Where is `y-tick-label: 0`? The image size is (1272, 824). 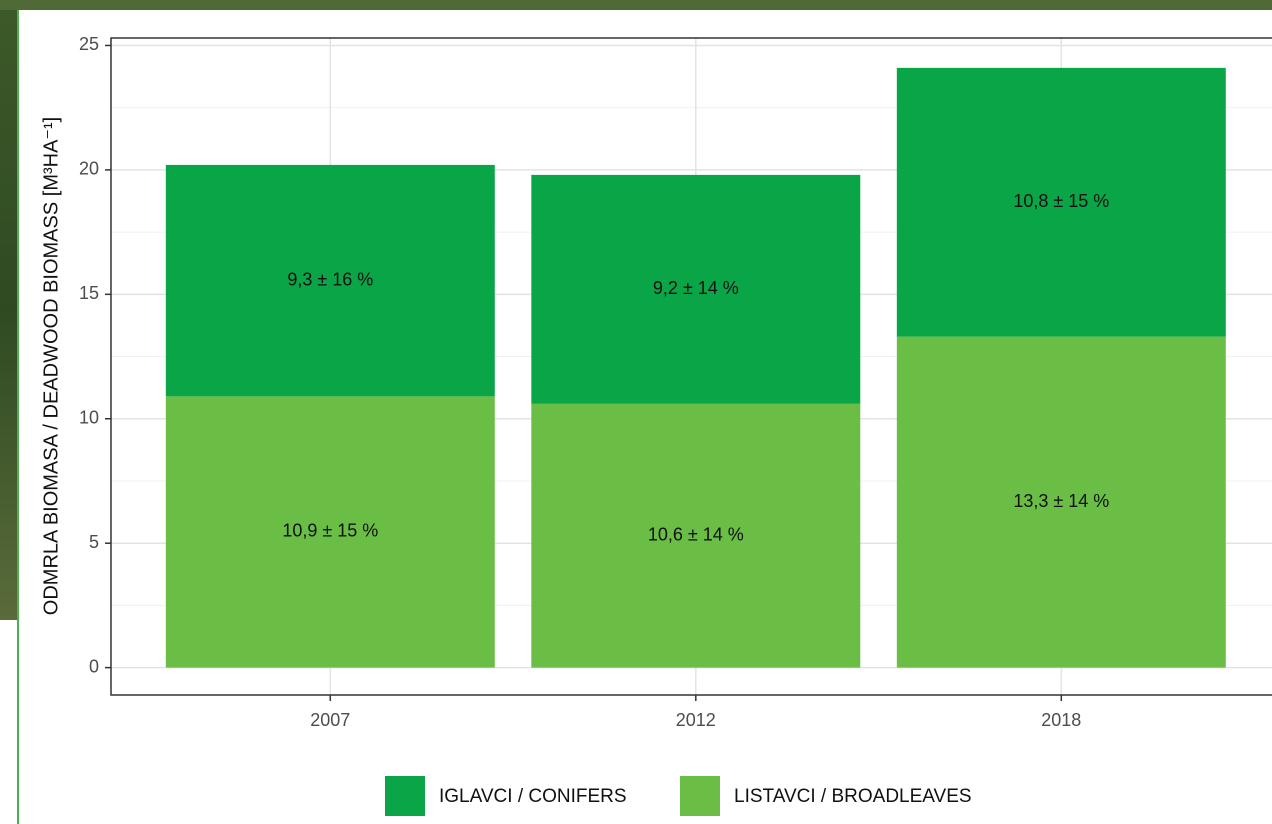
y-tick-label: 0 is located at coordinates (94, 666).